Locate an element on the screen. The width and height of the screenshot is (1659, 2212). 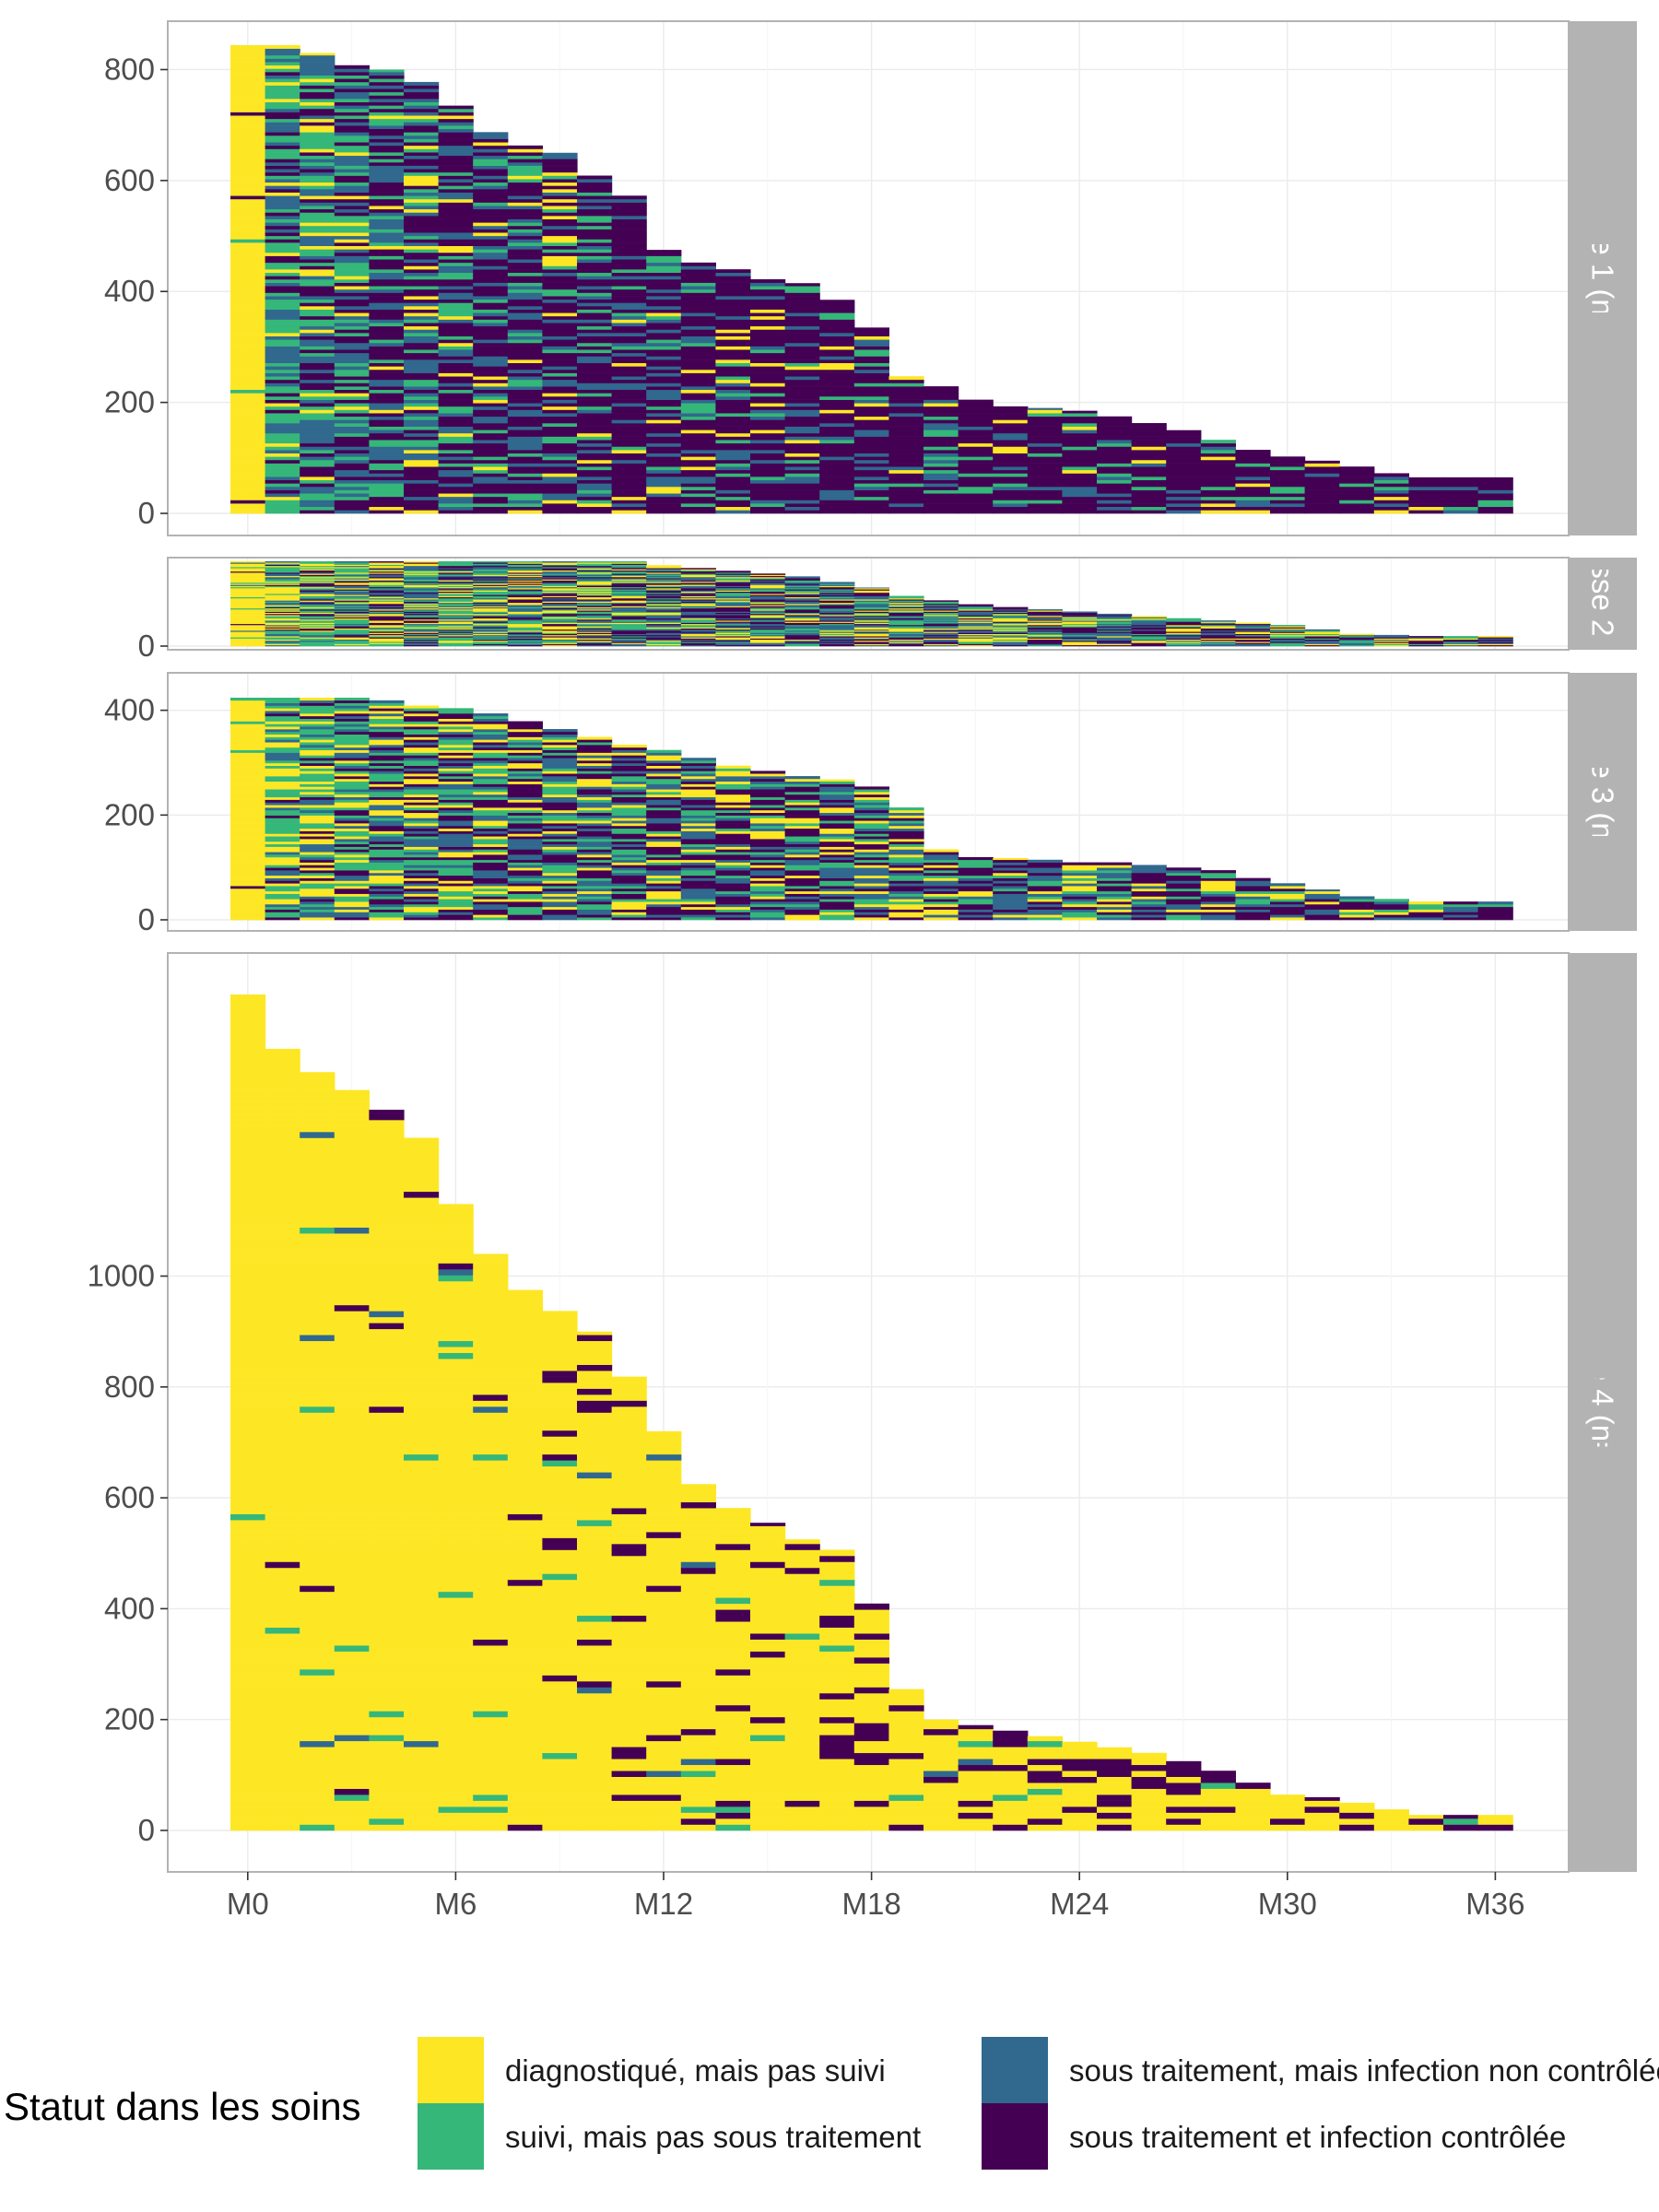
month-column is located at coordinates (941, 450).